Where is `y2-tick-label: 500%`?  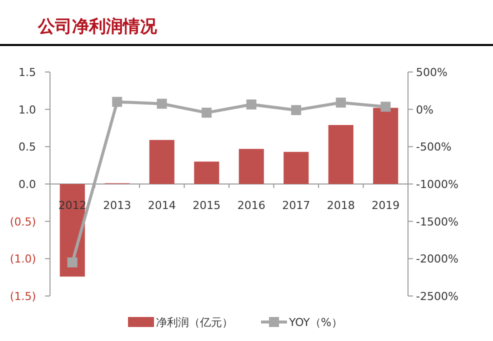 y2-tick-label: 500% is located at coordinates (432, 72).